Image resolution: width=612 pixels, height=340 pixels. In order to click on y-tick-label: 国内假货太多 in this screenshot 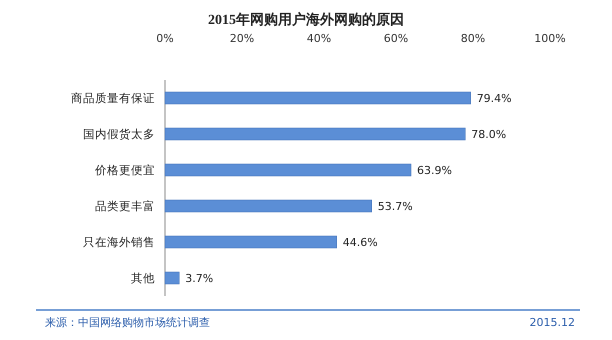, I will do `click(119, 134)`.